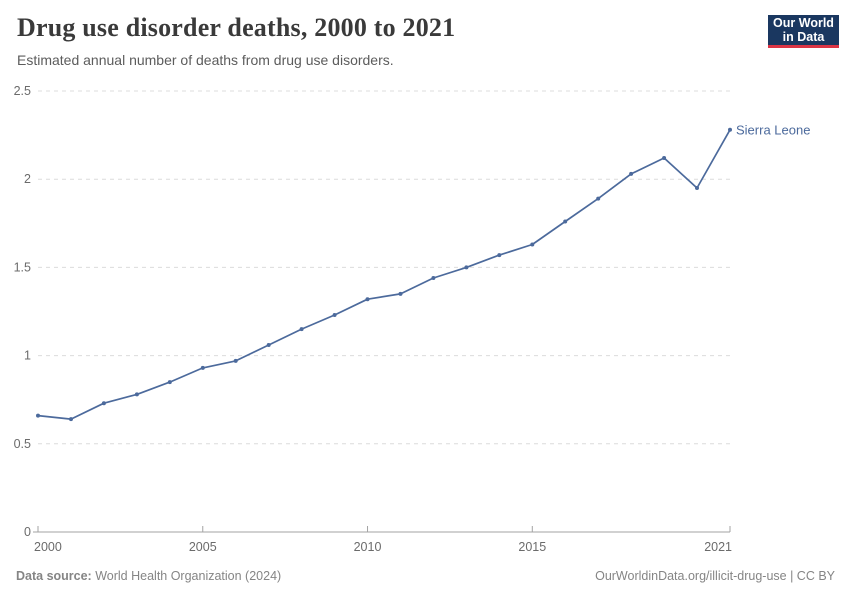  Describe the element at coordinates (22, 91) in the screenshot. I see `y-axis-tick-label: 2.5` at that location.